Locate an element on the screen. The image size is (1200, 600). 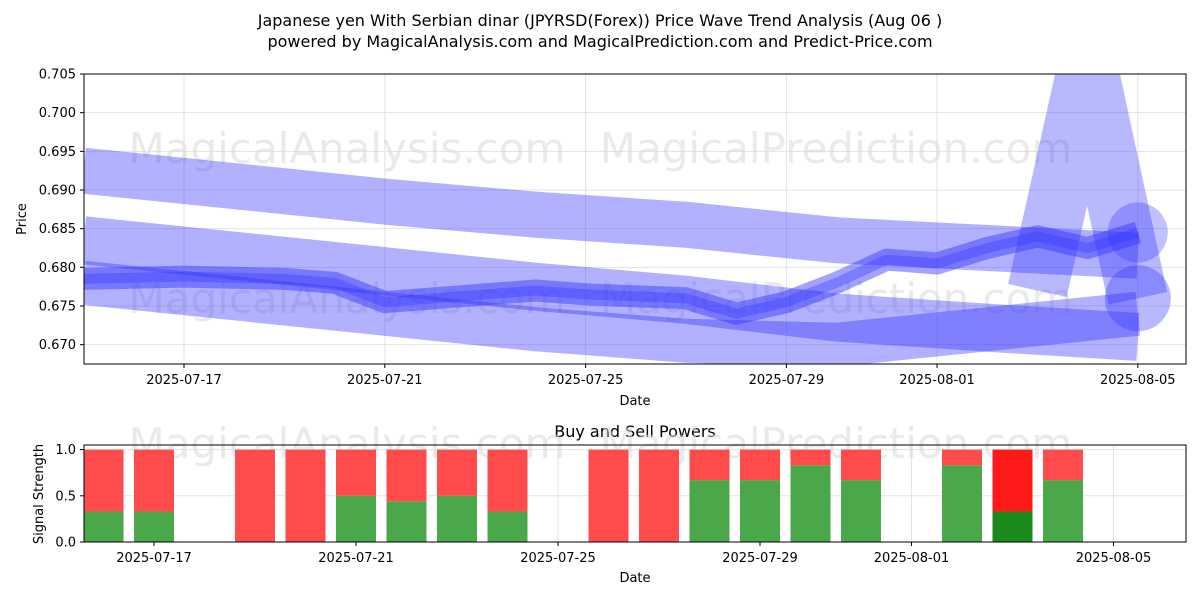
signal-y-label: Signal Strength is located at coordinates (39, 494).